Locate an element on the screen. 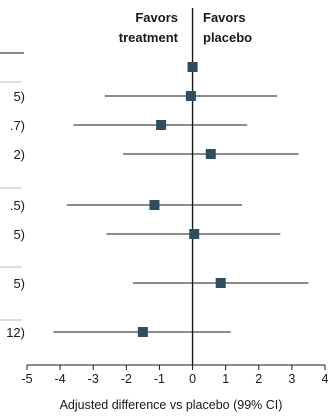 The width and height of the screenshot is (330, 418). x-tick-label: -3 is located at coordinates (93, 379).